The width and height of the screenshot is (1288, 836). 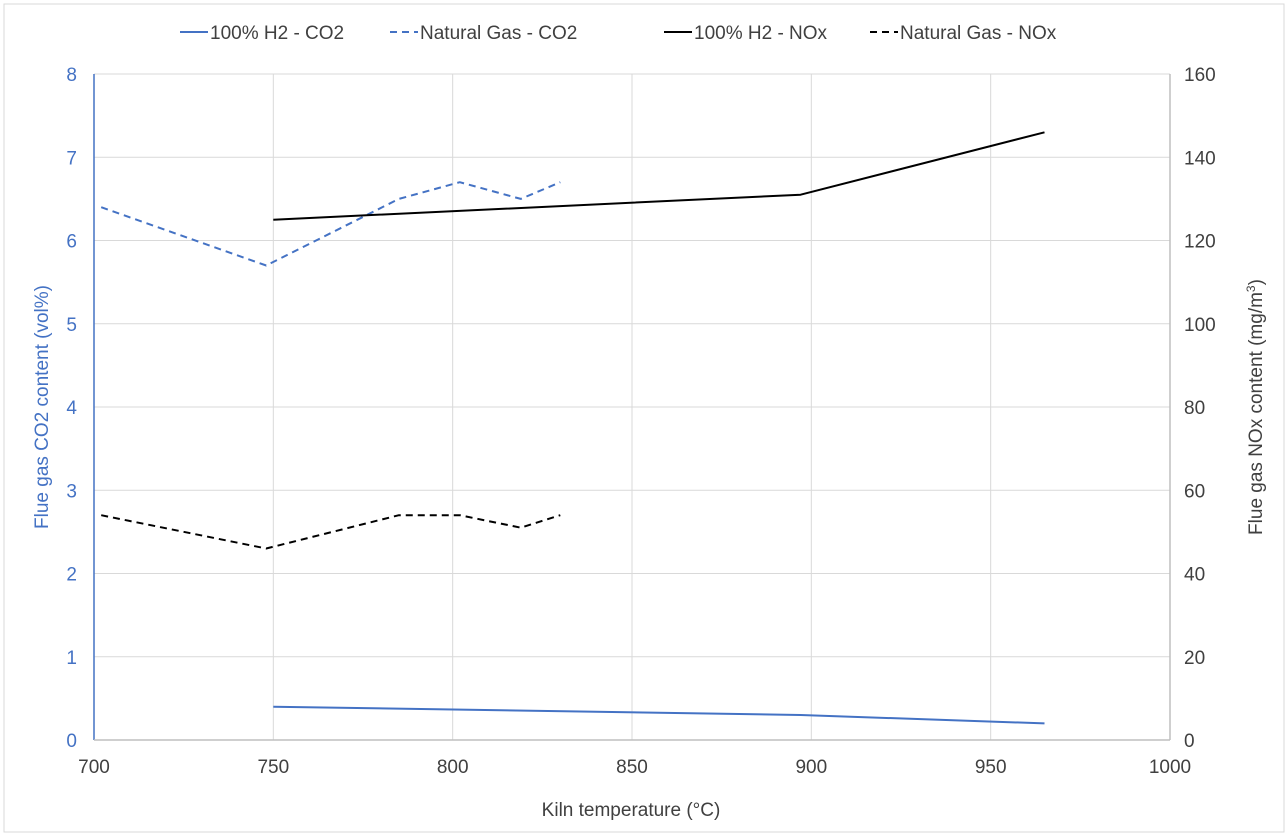 I want to click on legend-label: 100% H2 - NOx, so click(x=761, y=33).